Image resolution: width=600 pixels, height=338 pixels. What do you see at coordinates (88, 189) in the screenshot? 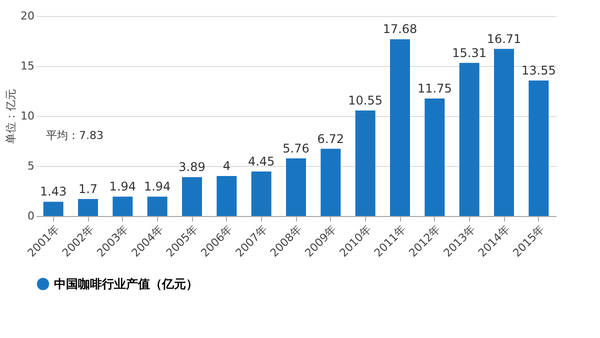
I see `data-label: 1.7` at bounding box center [88, 189].